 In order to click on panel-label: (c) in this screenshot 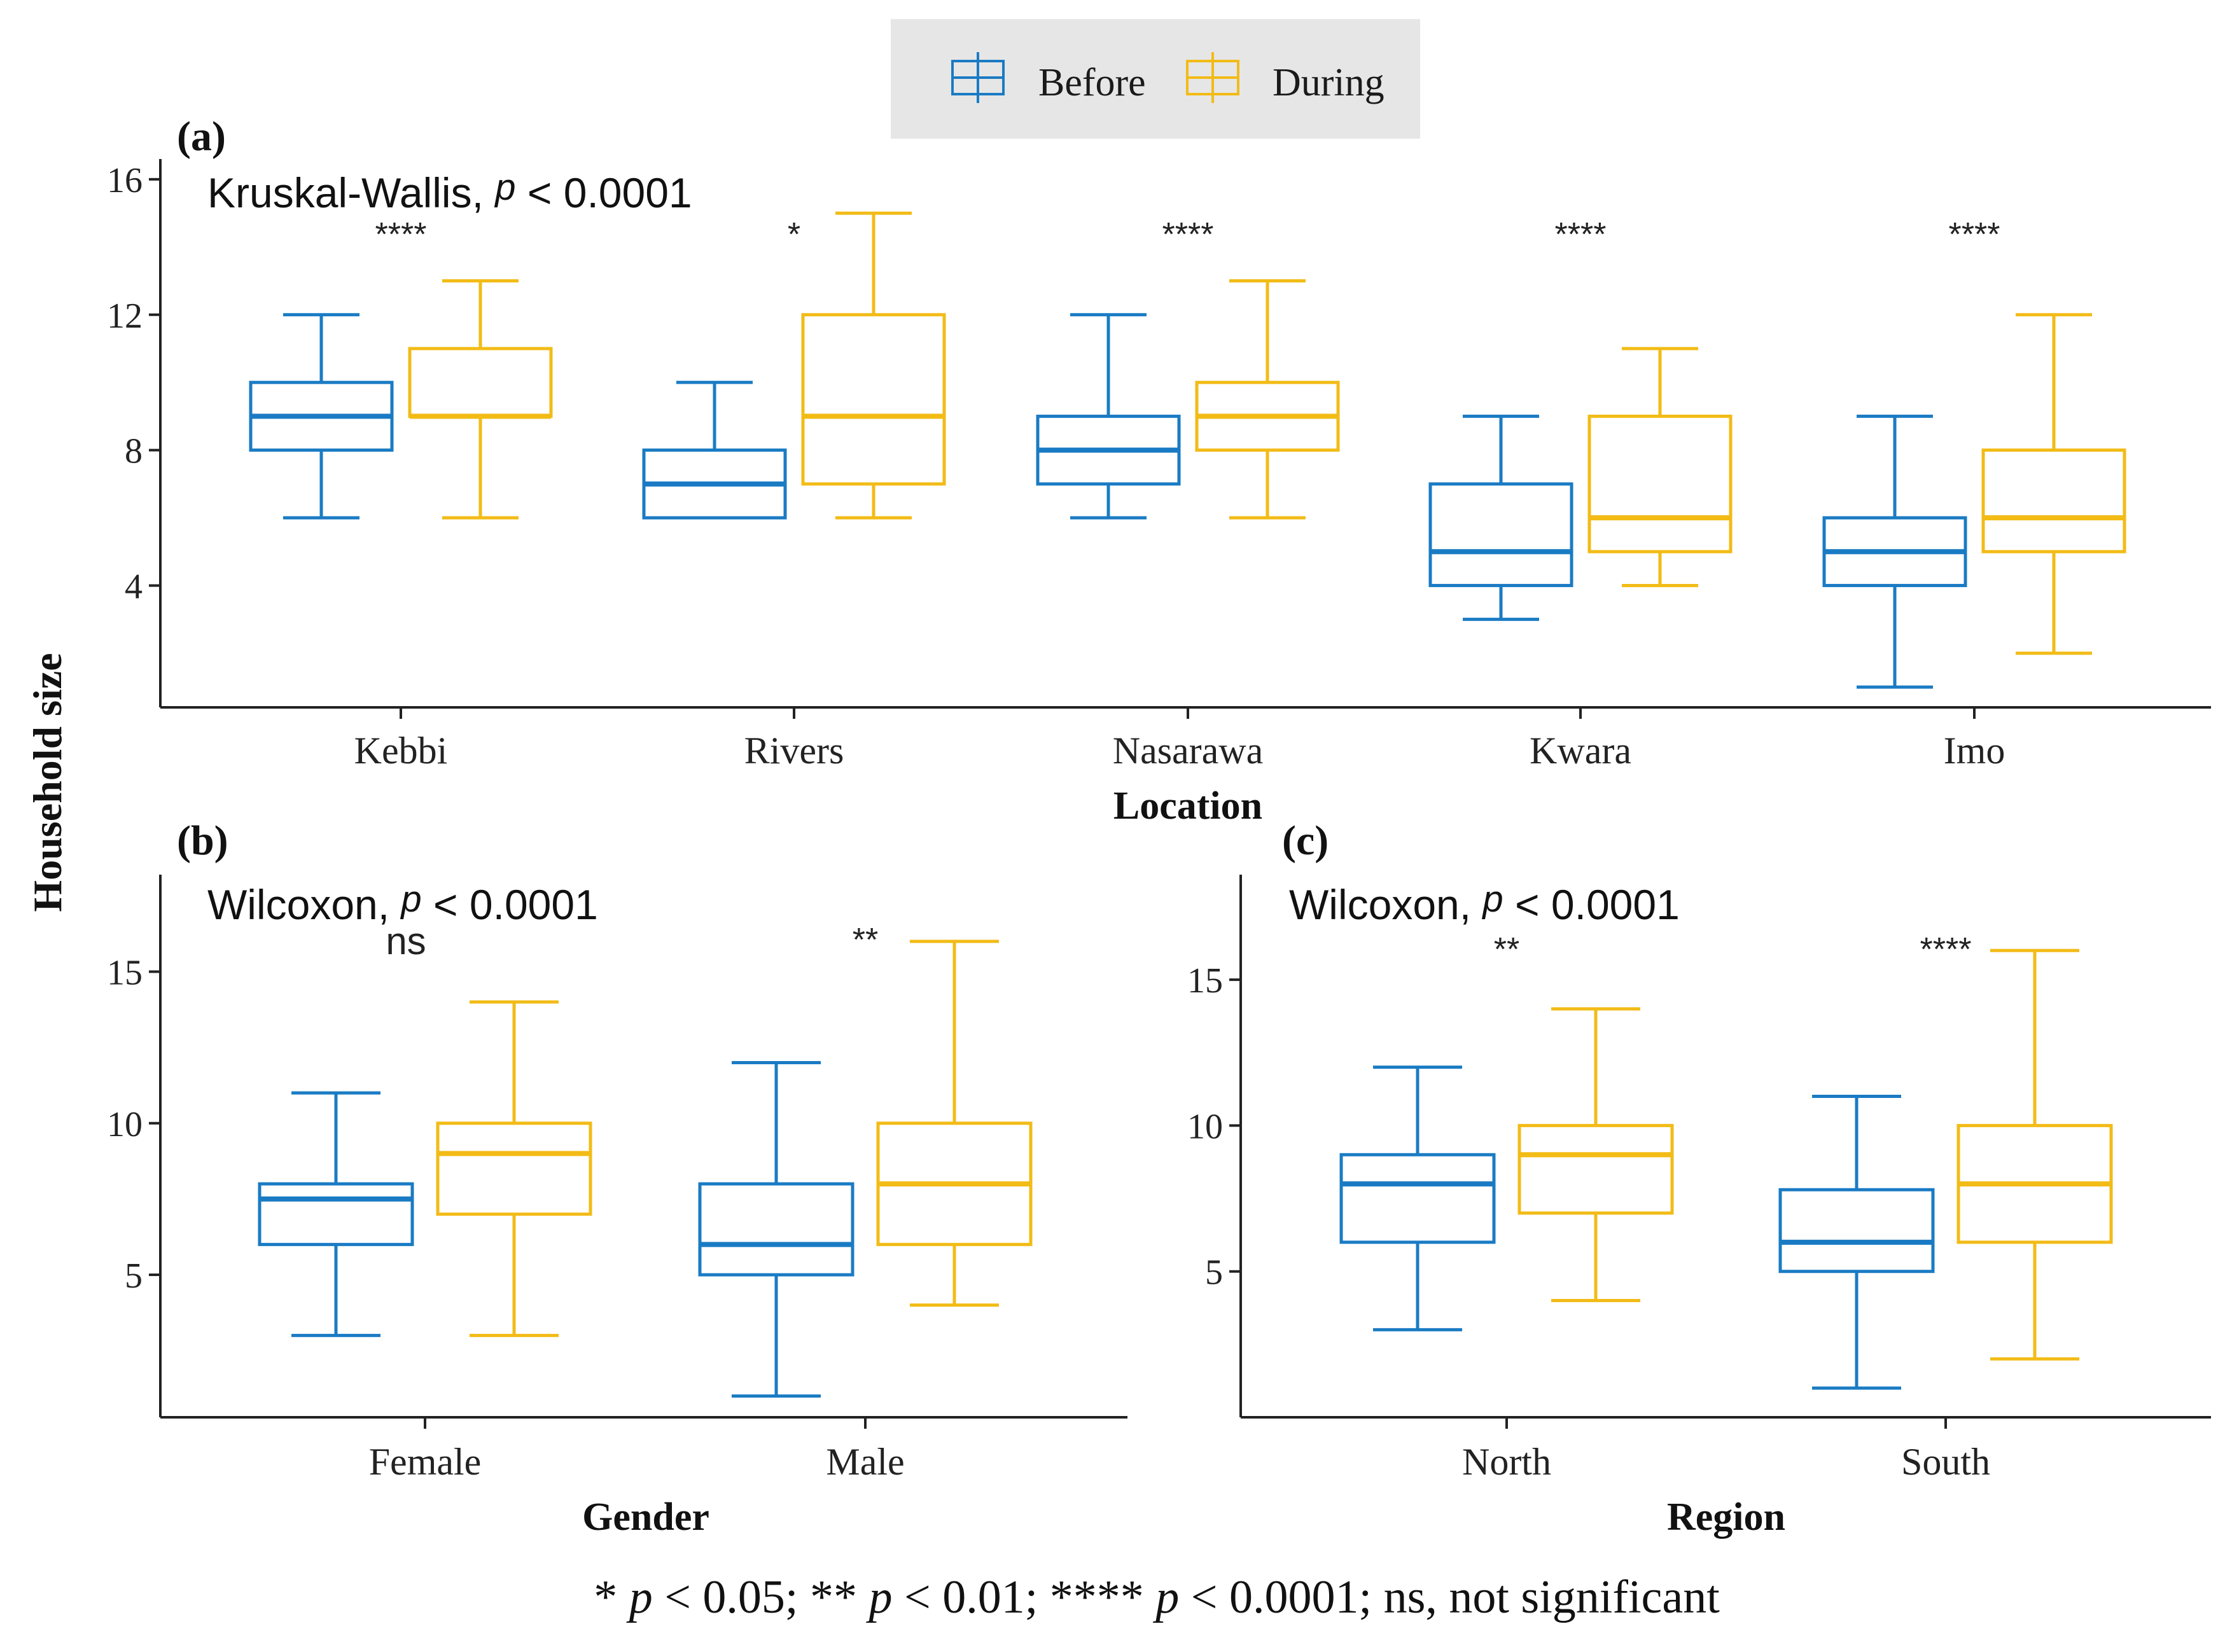, I will do `click(1305, 840)`.